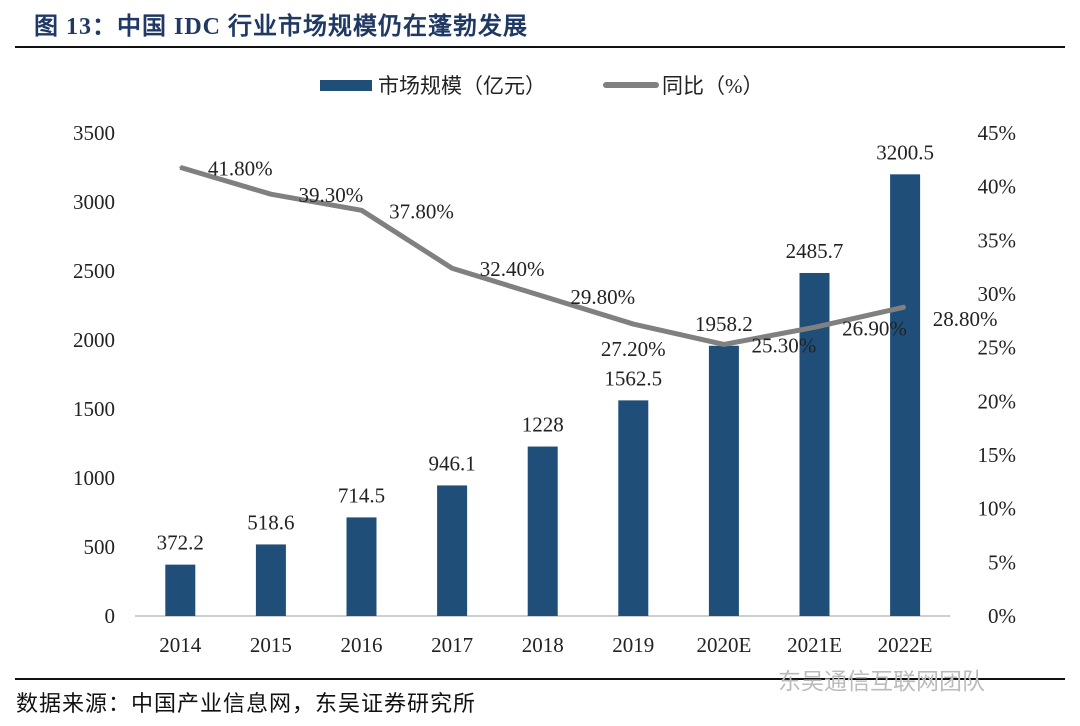 This screenshot has height=726, width=1080. What do you see at coordinates (965, 319) in the screenshot?
I see `line-data-label: 28.80%` at bounding box center [965, 319].